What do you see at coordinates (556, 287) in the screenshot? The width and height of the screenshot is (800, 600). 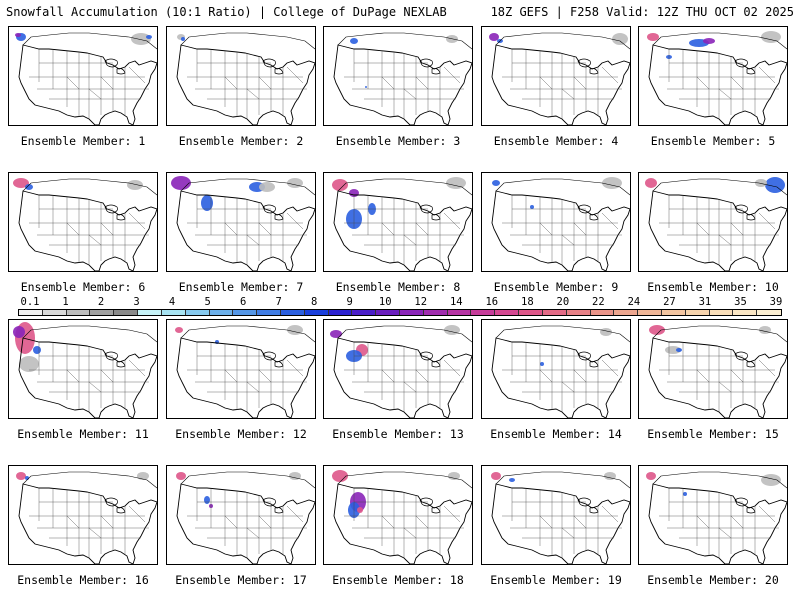 I see `ensemble-member-label: Ensemble Member: 9` at bounding box center [556, 287].